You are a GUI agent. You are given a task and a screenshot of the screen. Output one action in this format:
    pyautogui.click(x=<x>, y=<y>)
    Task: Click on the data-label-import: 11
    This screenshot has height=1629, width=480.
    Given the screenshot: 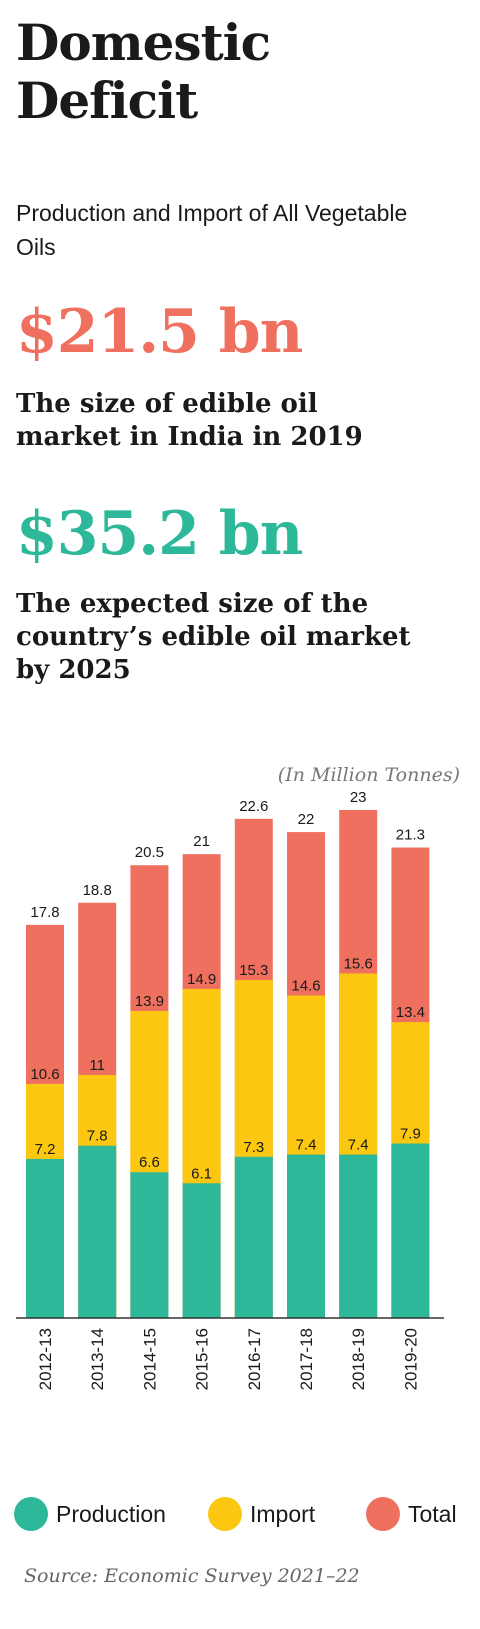 What is the action you would take?
    pyautogui.click(x=97, y=1065)
    